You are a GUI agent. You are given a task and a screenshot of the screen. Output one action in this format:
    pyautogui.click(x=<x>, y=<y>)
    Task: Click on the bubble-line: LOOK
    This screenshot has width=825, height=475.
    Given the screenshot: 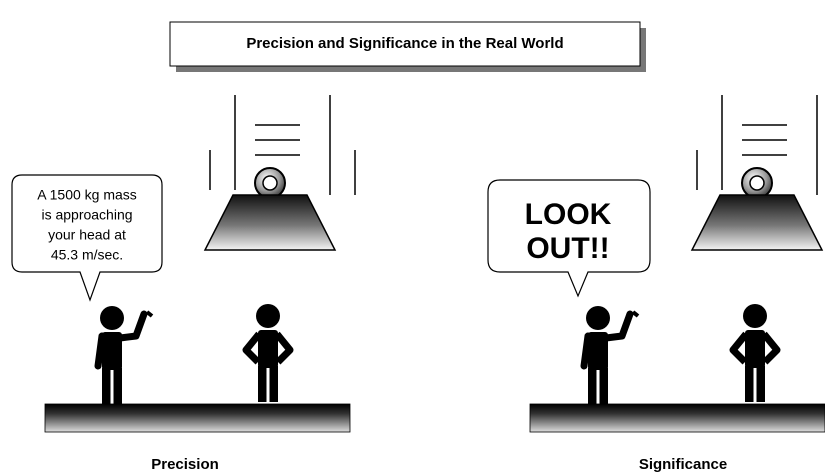 What is the action you would take?
    pyautogui.click(x=568, y=214)
    